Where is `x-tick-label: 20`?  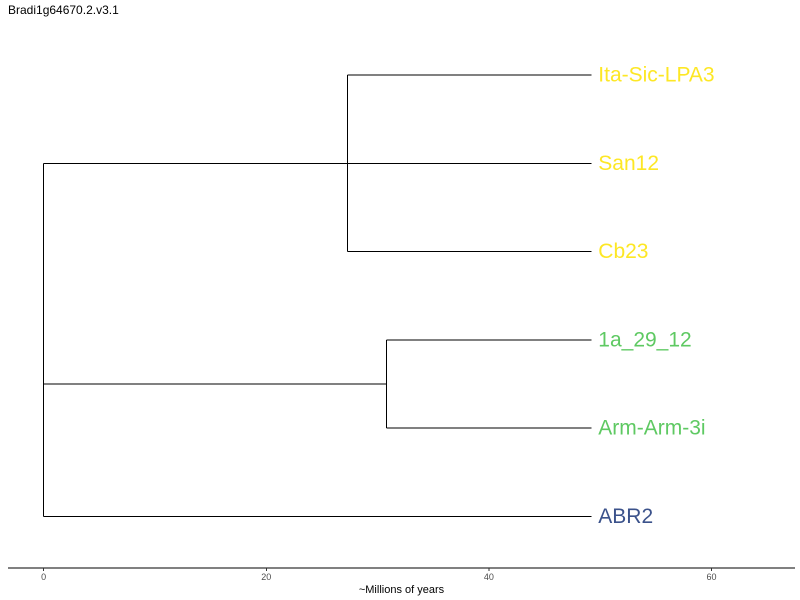 x-tick-label: 20 is located at coordinates (266, 577).